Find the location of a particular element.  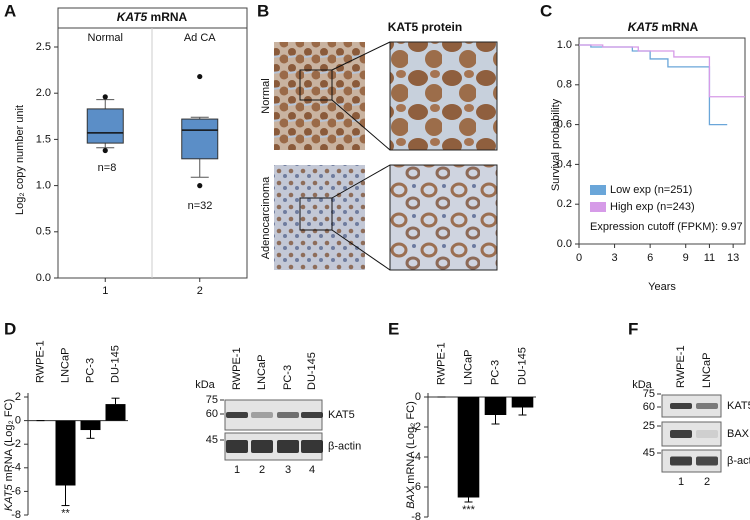

survival-curve is located at coordinates (662, 71).